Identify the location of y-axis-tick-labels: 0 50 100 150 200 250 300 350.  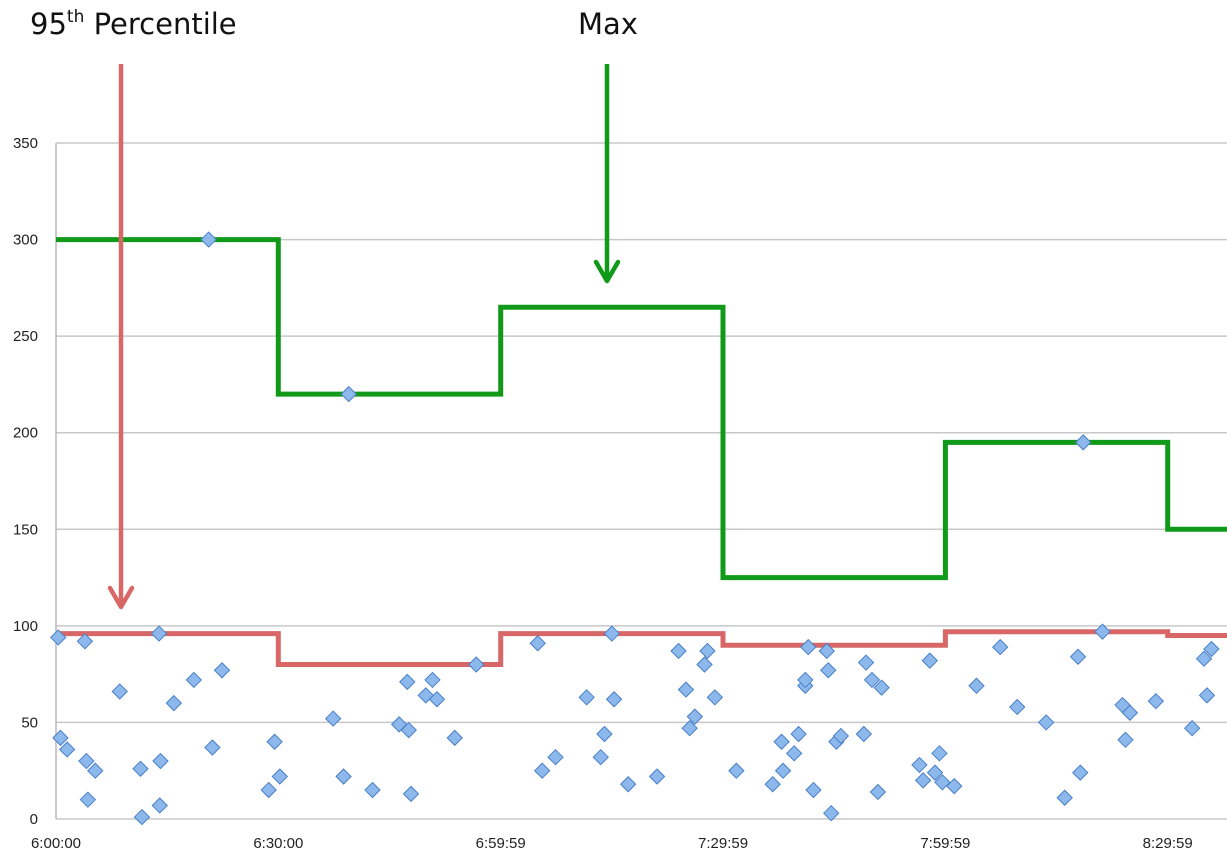
(25, 481).